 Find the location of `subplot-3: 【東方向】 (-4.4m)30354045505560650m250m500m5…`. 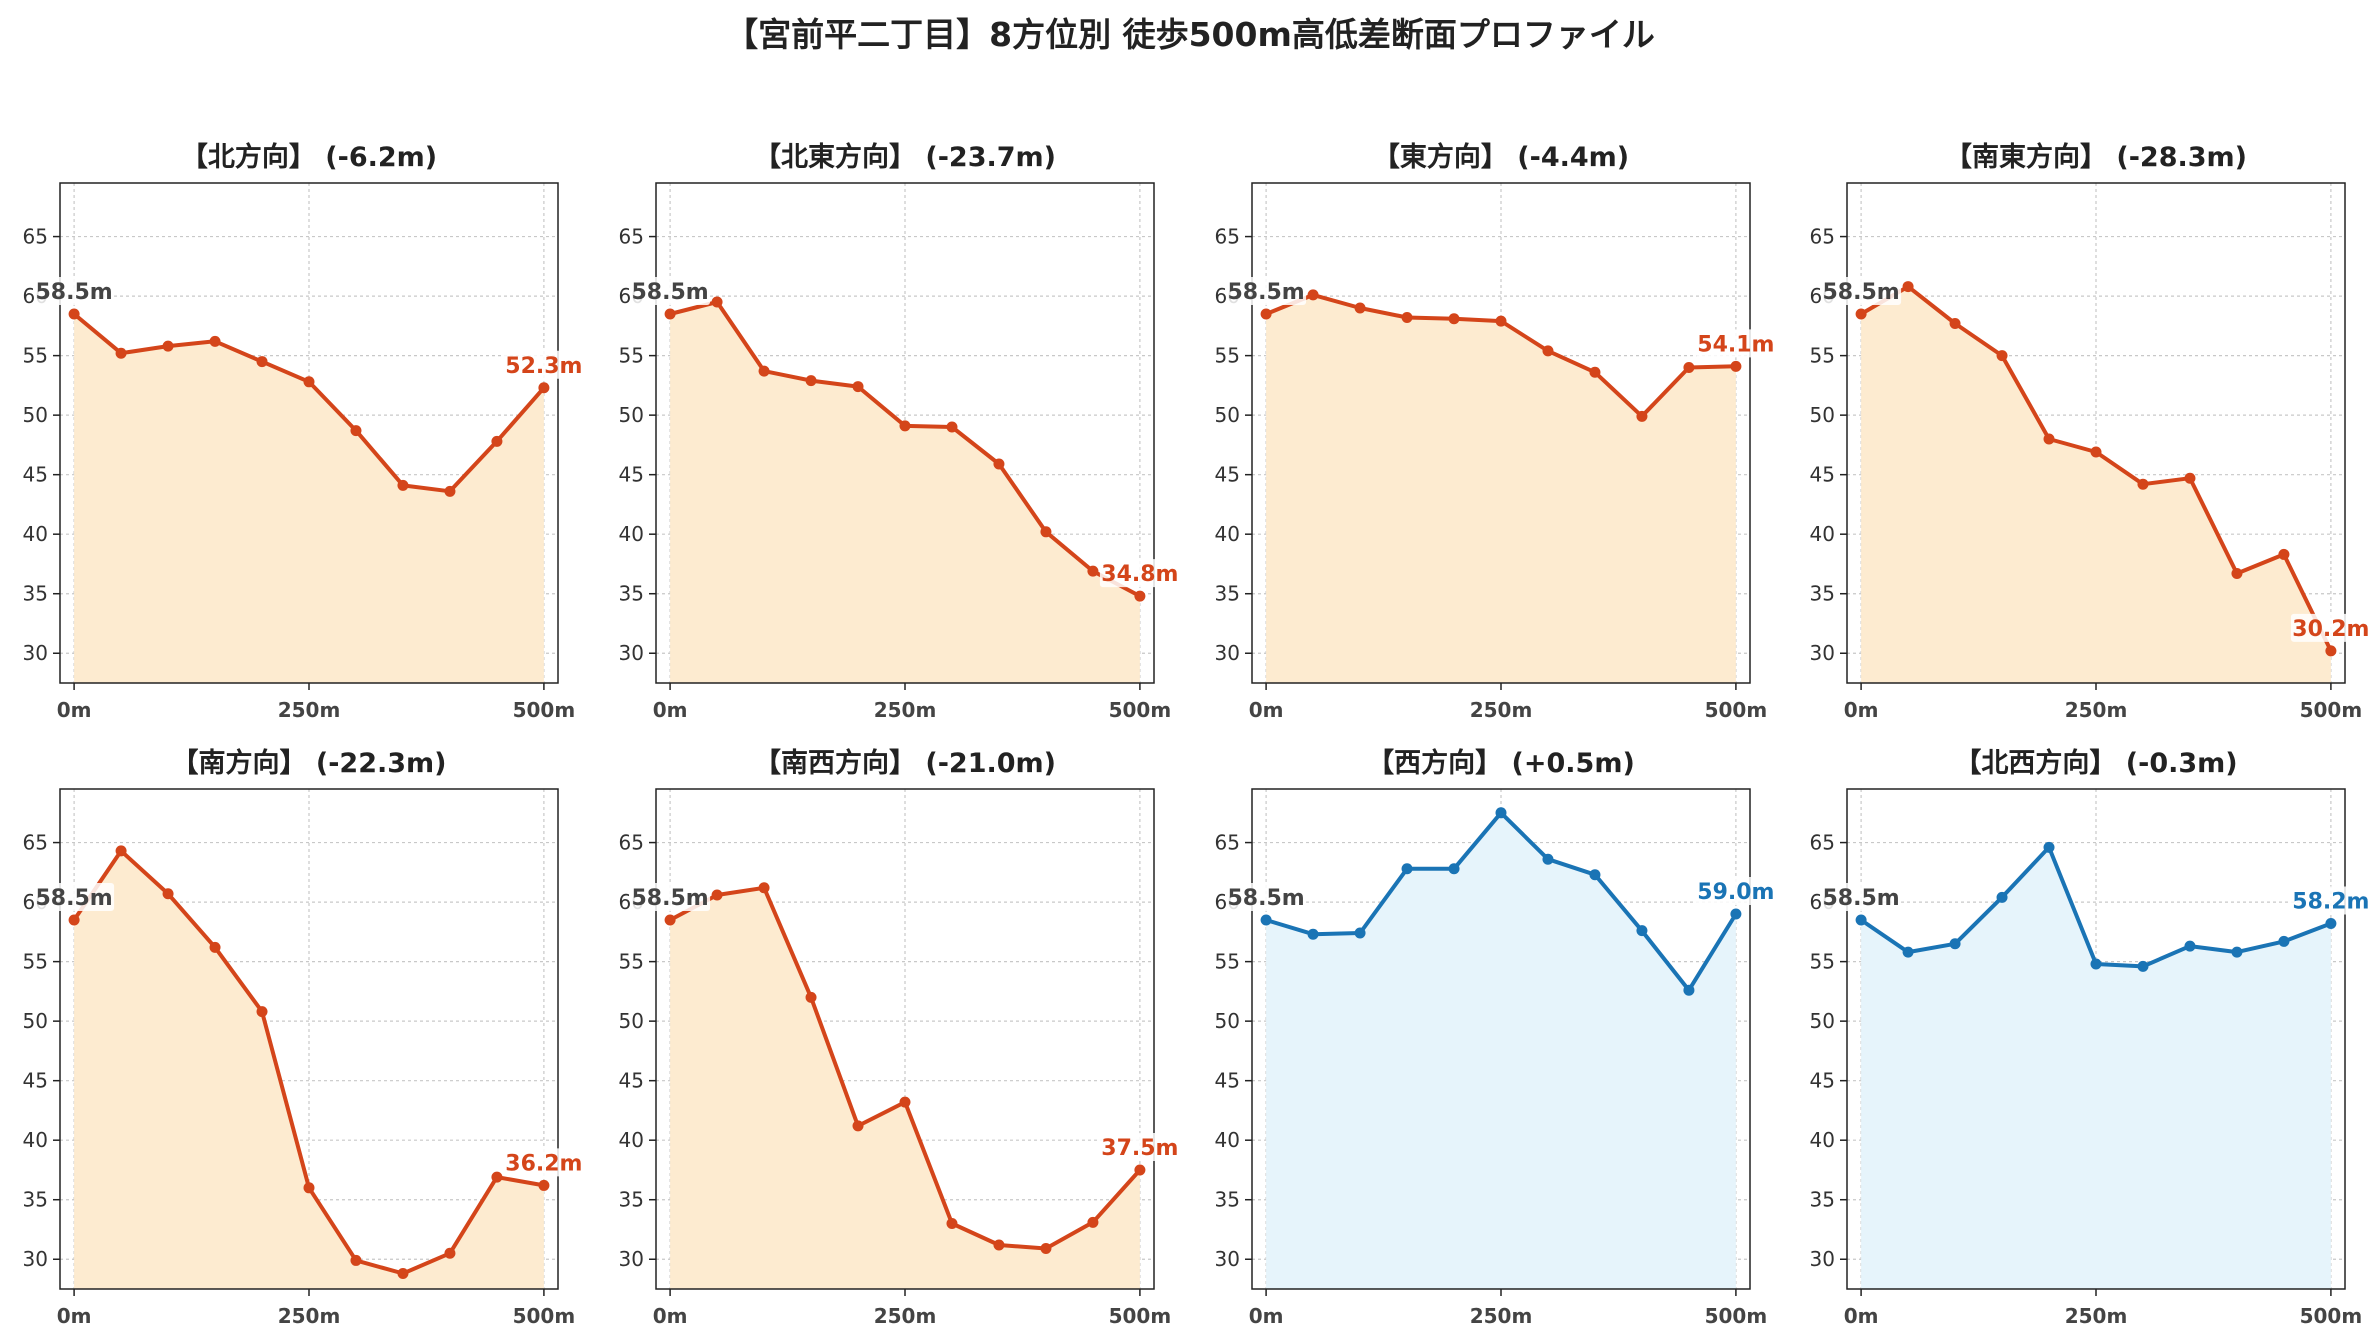

subplot-3: 【東方向】 (-4.4m)30354045505560650m250m500m5… is located at coordinates (1495, 431).